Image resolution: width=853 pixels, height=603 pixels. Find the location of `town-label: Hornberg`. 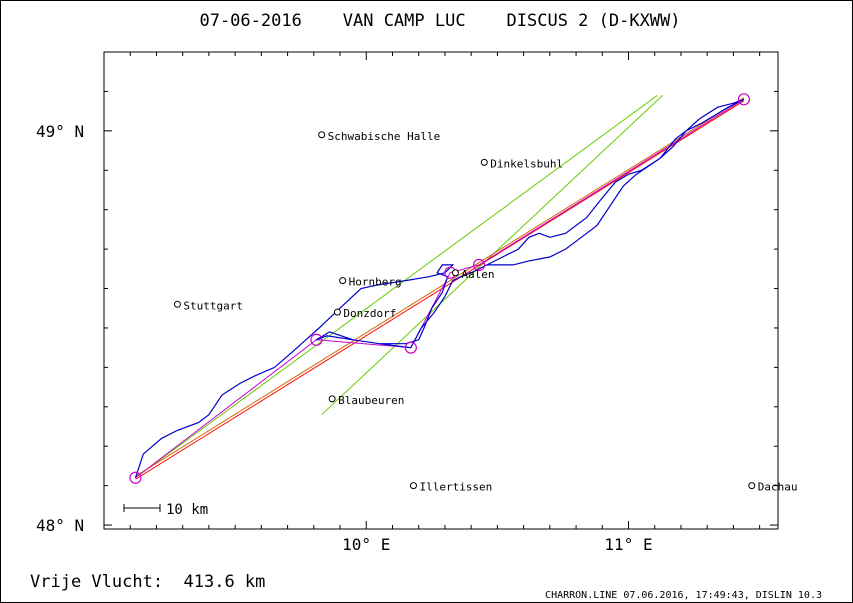

town-label: Hornberg is located at coordinates (375, 282).